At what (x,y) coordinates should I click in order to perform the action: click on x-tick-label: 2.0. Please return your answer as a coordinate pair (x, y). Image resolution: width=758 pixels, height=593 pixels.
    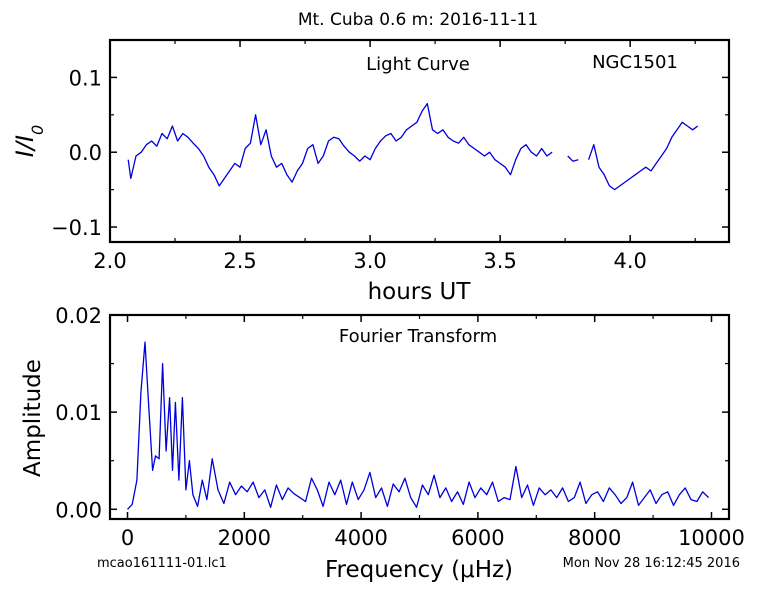
    Looking at the image, I should click on (109, 261).